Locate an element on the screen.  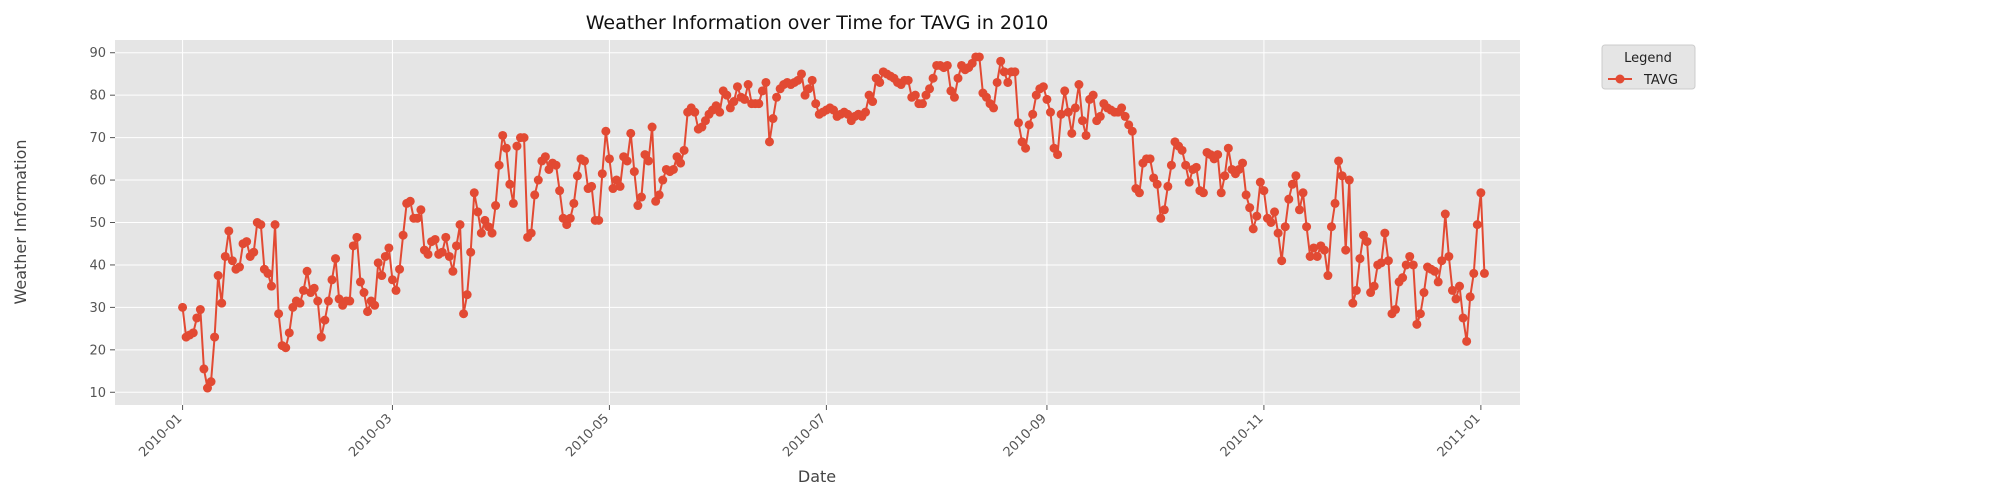
x-tick-label: 2010-03 is located at coordinates (370, 435).